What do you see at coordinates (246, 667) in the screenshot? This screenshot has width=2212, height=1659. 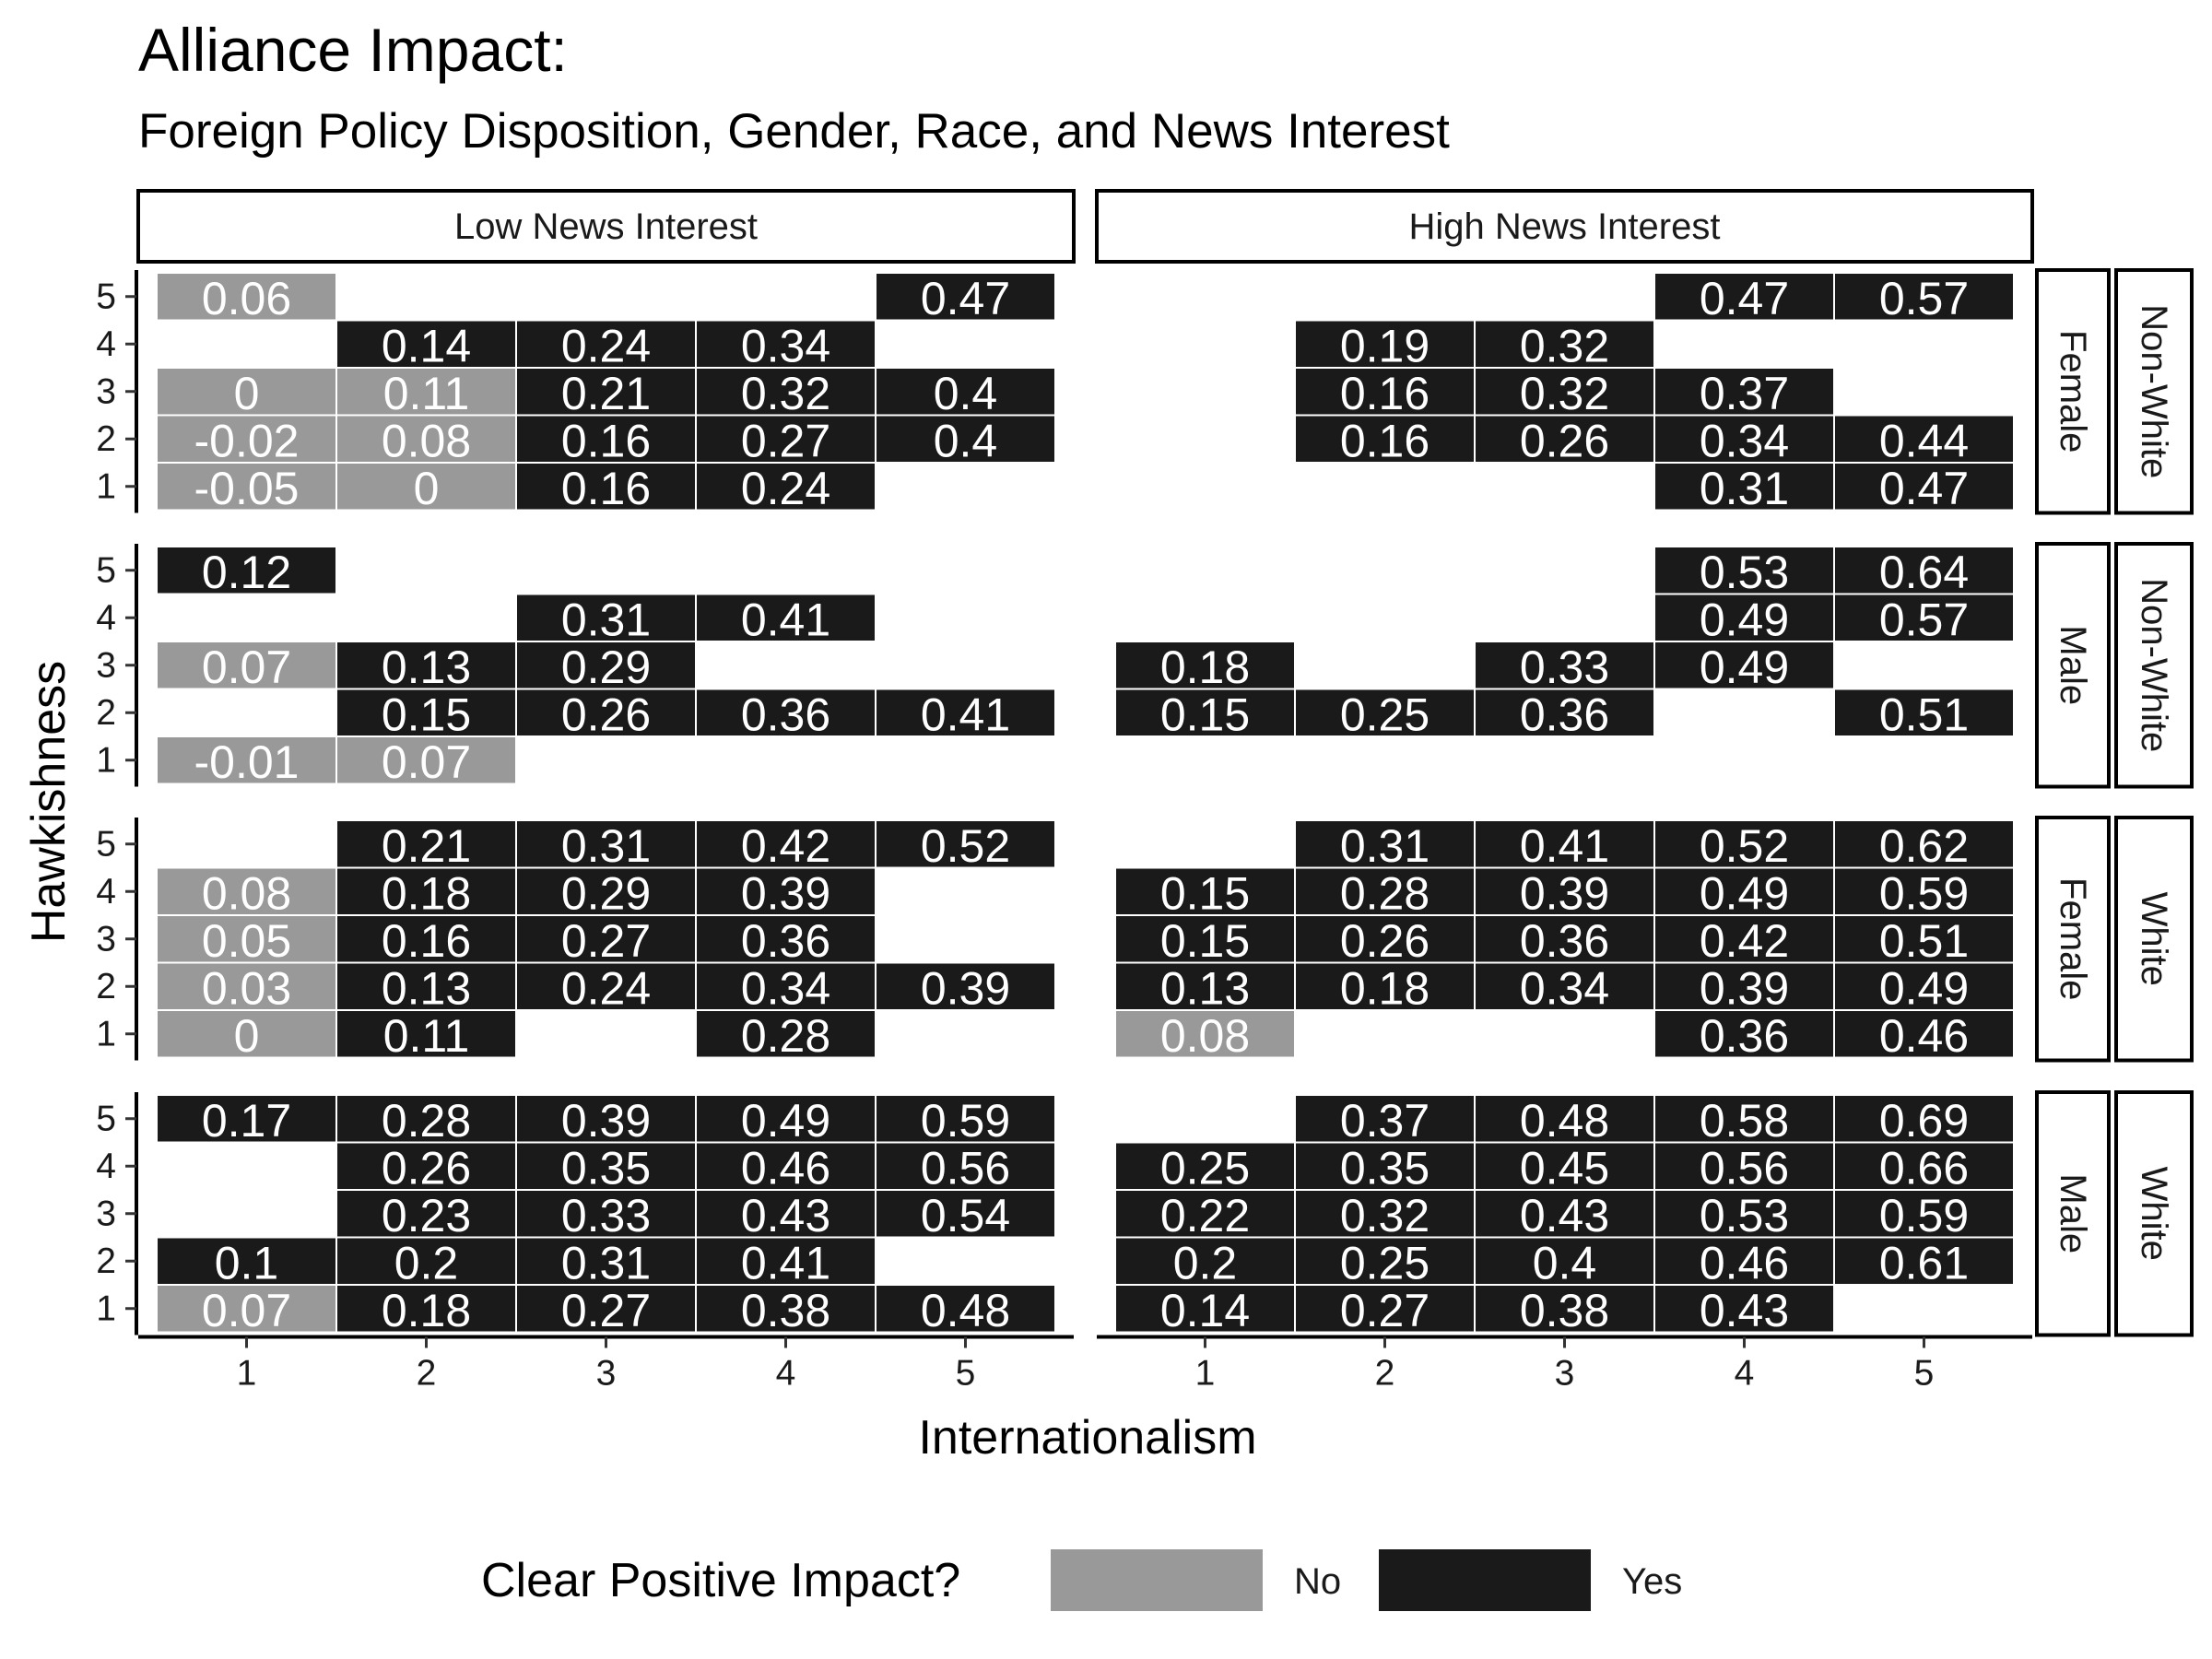 I see `cell-value-label: 0.07` at bounding box center [246, 667].